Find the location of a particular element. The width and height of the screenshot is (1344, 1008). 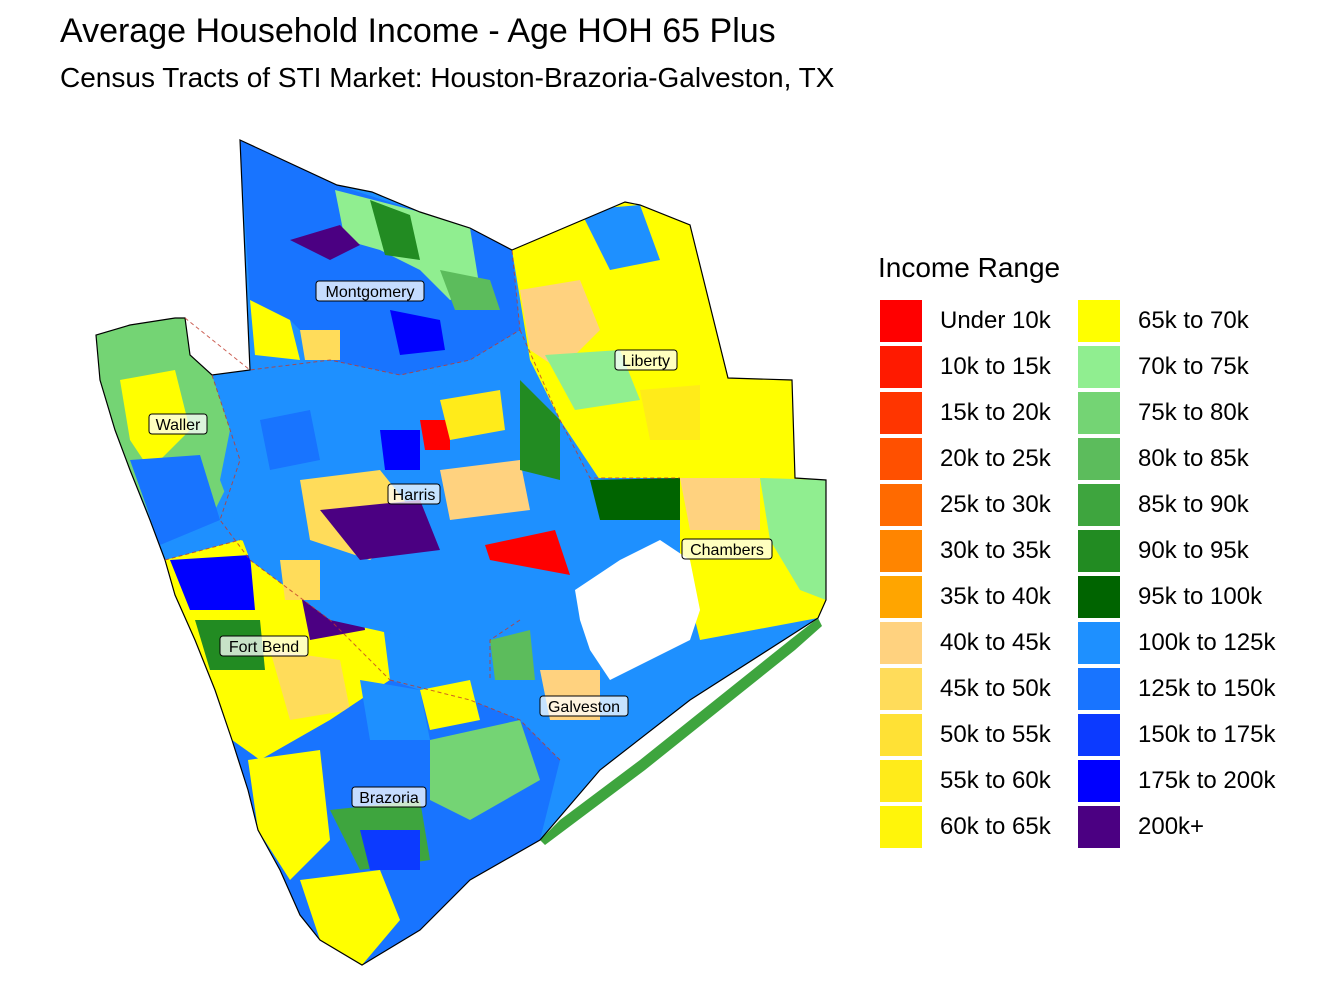

legend-item: 75k to 80k is located at coordinates (1186, 413).